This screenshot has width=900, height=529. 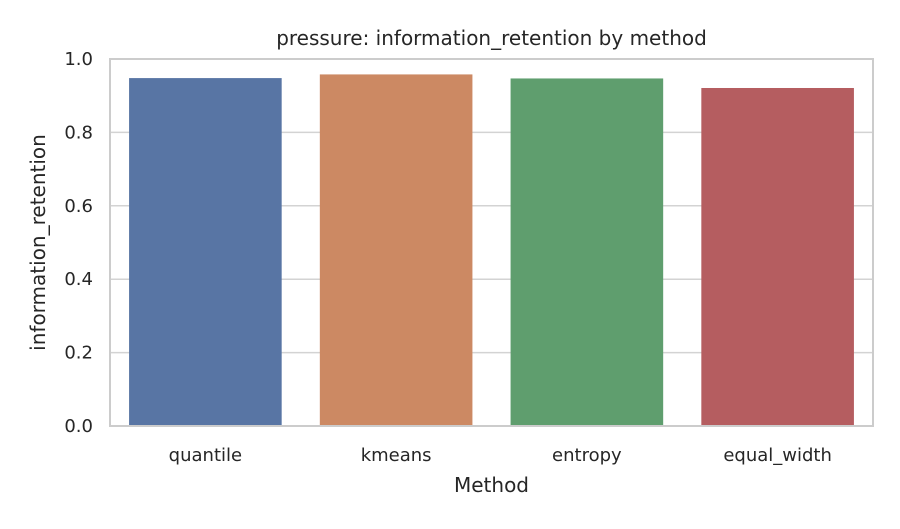 I want to click on y-axis-label: information_retention, so click(x=38, y=242).